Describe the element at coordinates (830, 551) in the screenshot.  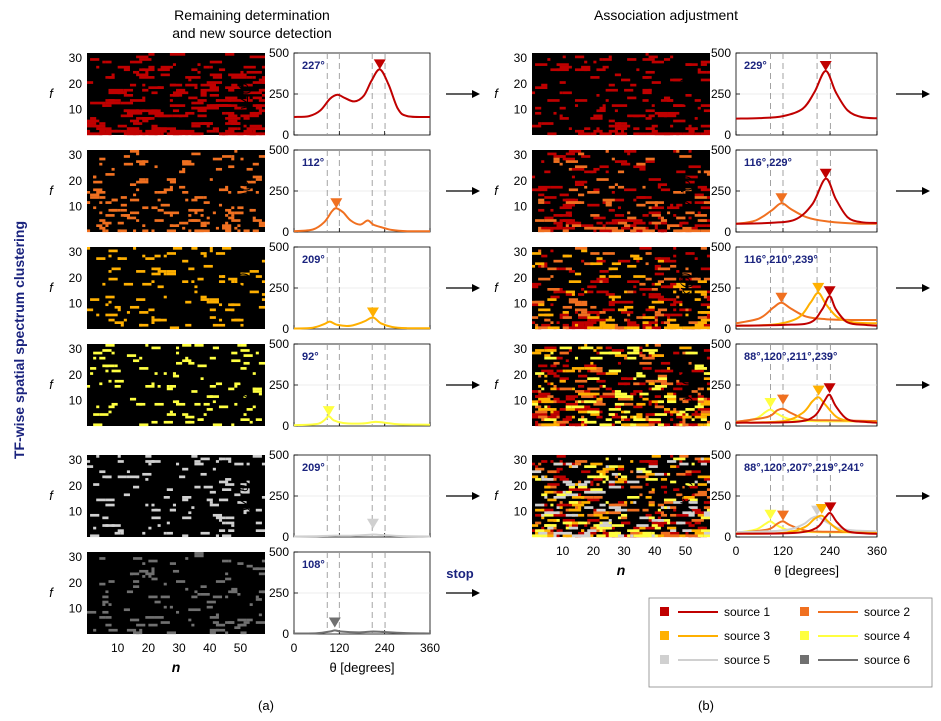
I see `x-tick-label: 240` at that location.